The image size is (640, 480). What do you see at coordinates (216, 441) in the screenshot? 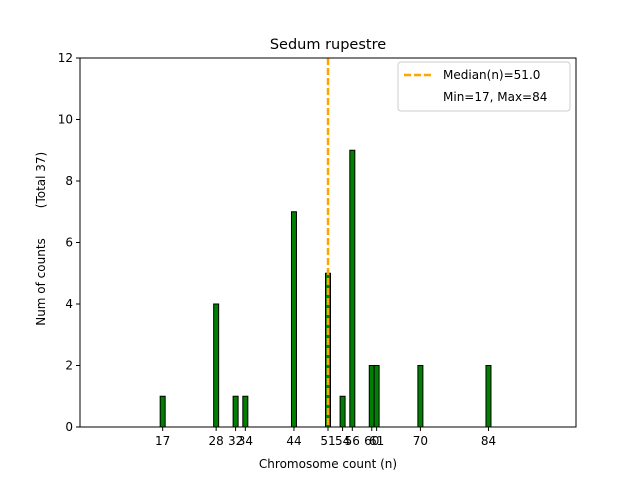
I see `x-tick-label: 28` at bounding box center [216, 441].